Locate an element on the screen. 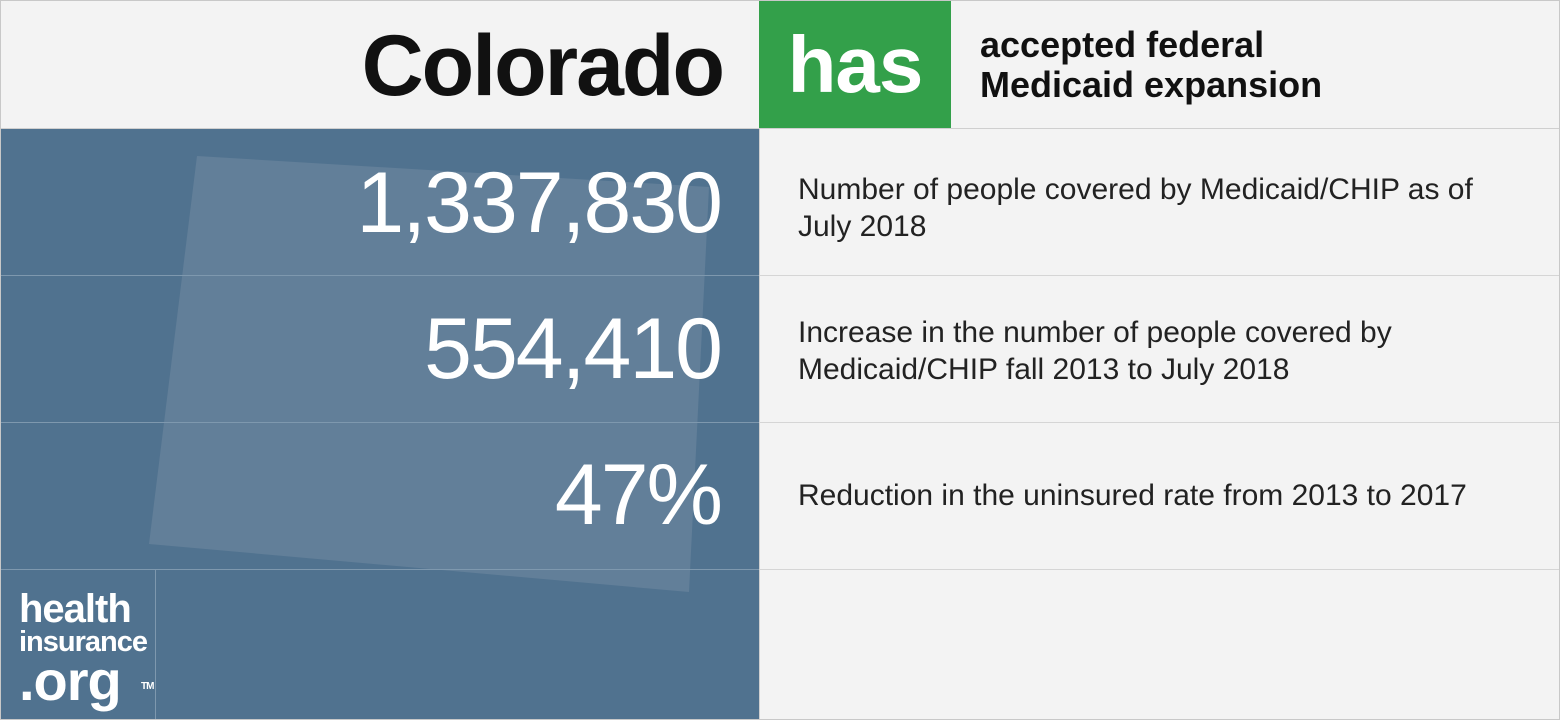  logo-line-org: .org TM is located at coordinates (86, 681).